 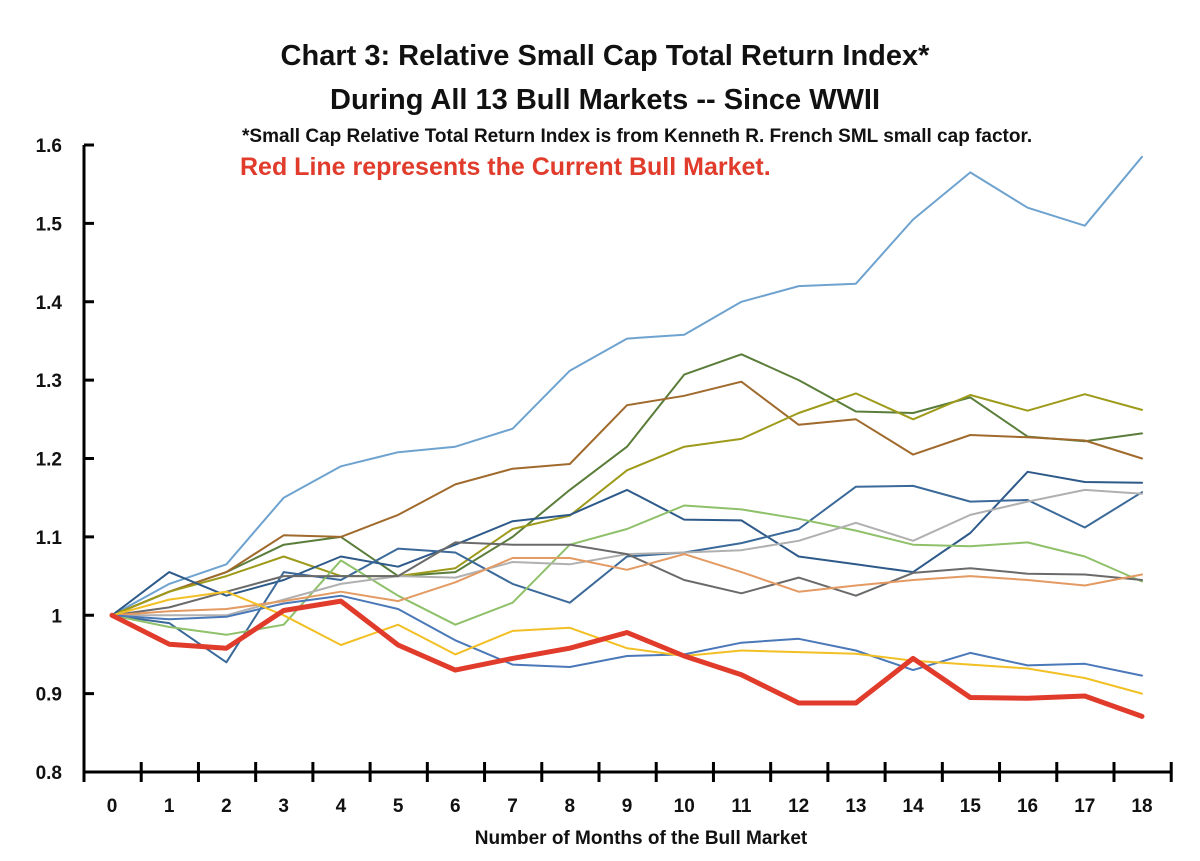 What do you see at coordinates (49, 460) in the screenshot?
I see `y-tick-label: 1.2` at bounding box center [49, 460].